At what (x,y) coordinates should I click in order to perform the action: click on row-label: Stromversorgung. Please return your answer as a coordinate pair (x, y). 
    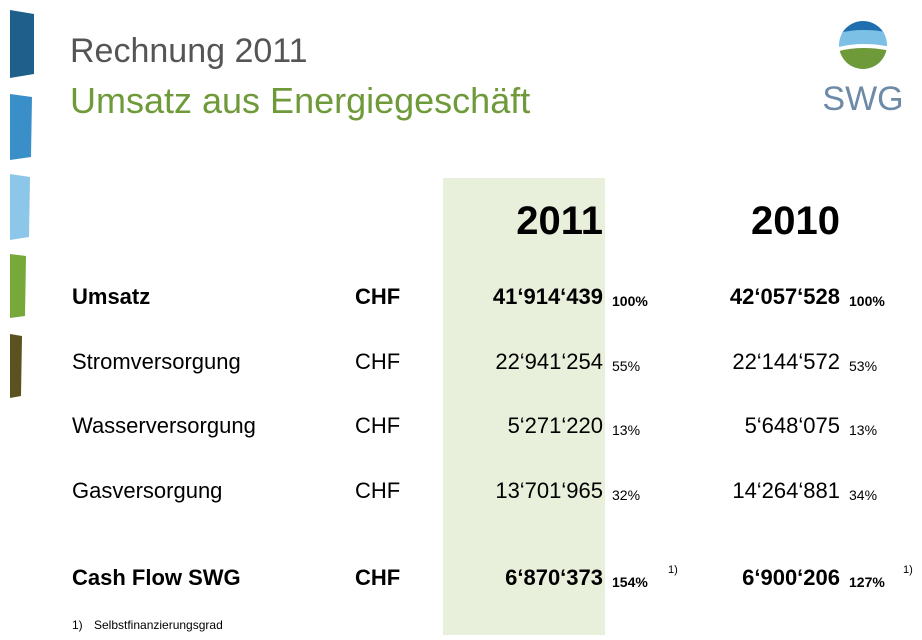
    Looking at the image, I should click on (156, 361).